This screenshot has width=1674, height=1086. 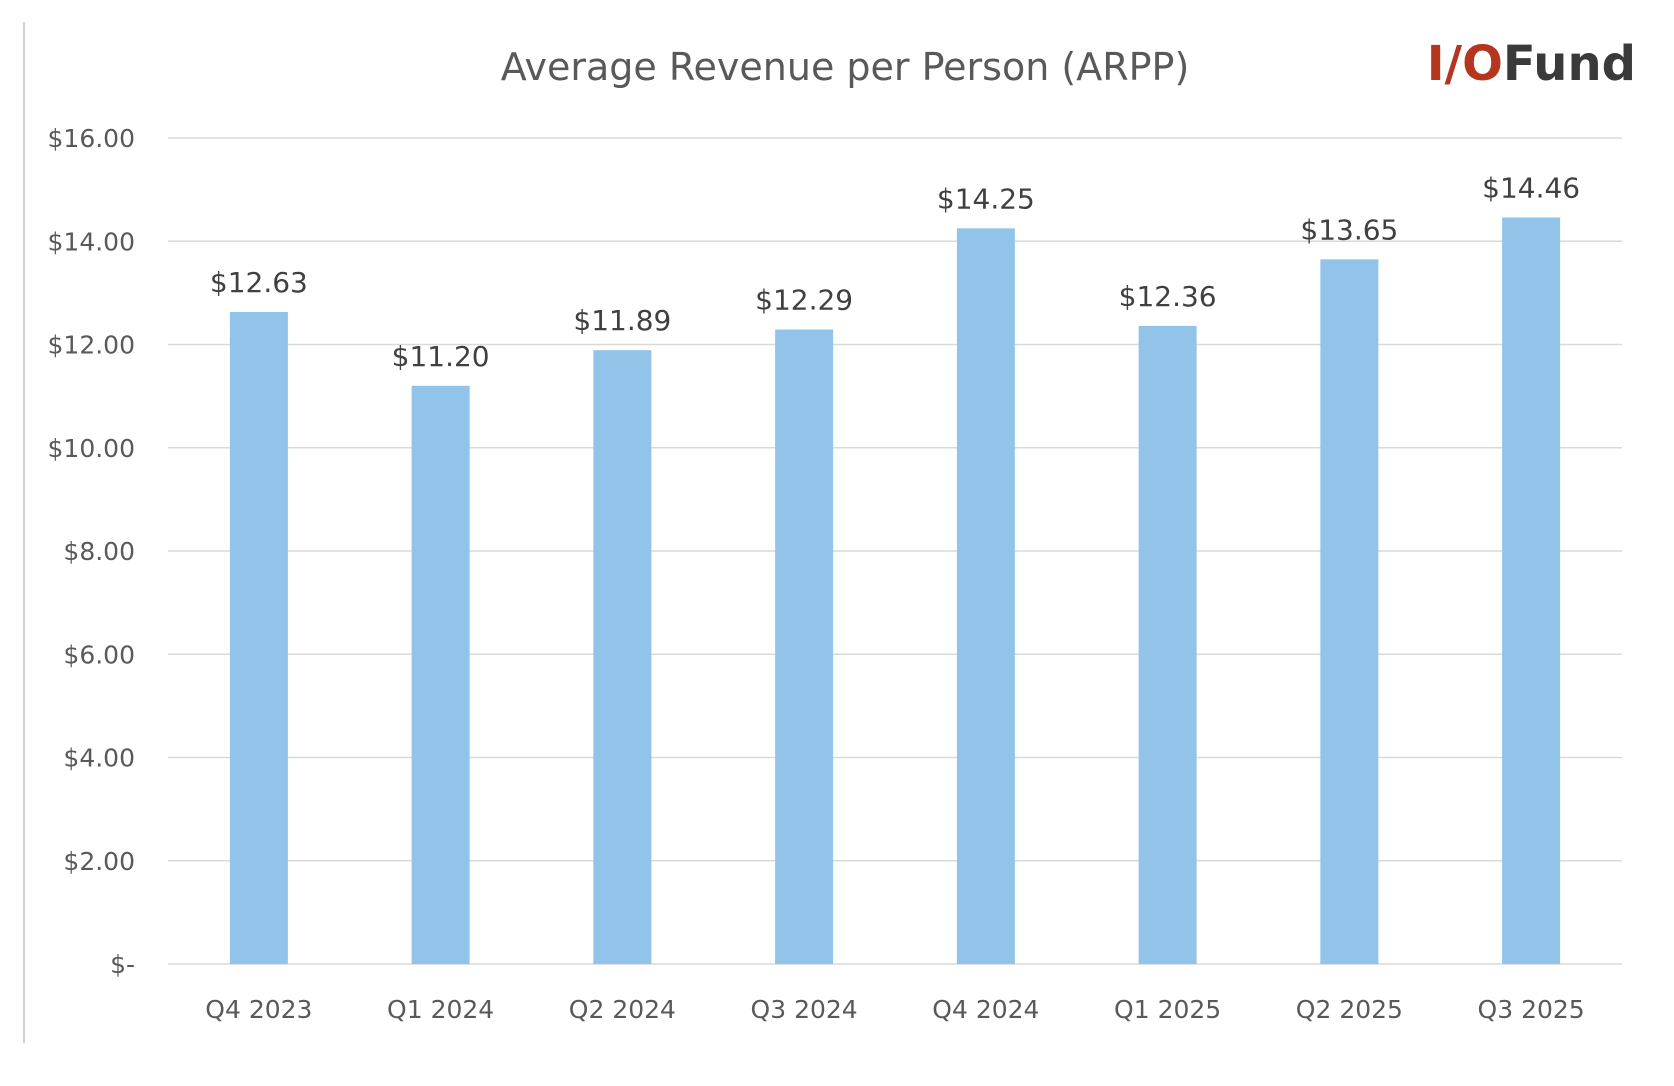 What do you see at coordinates (440, 1009) in the screenshot?
I see `x-tick-label: Q1 2024` at bounding box center [440, 1009].